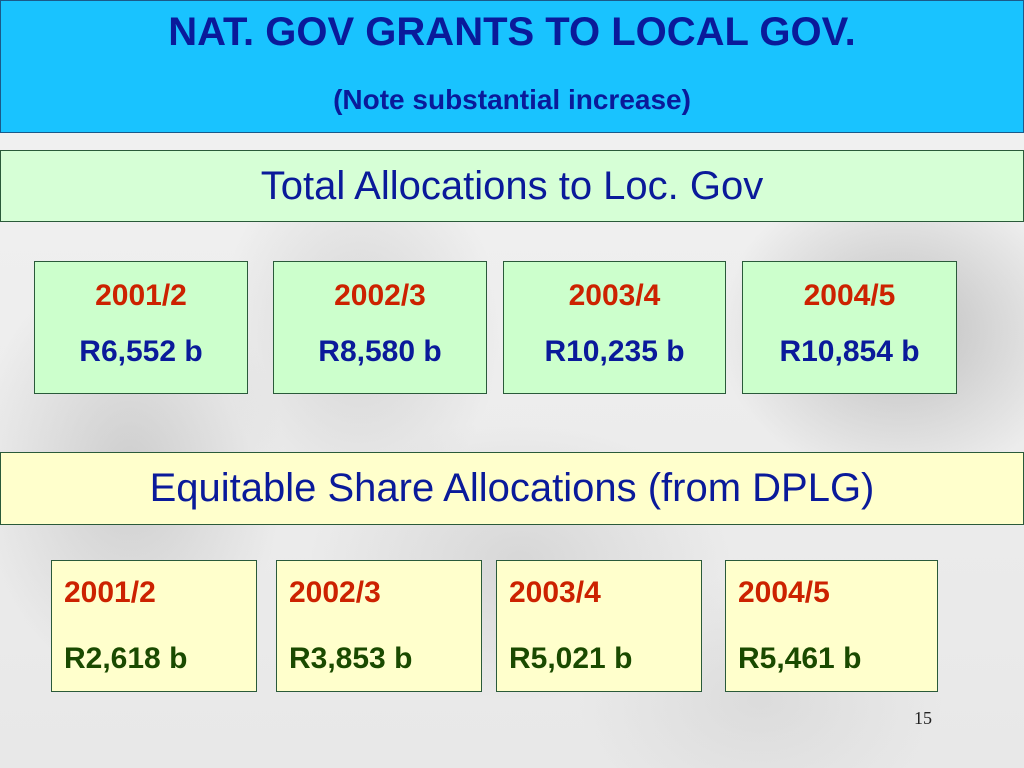 The width and height of the screenshot is (1024, 768). I want to click on card-amount: R3,853 b, so click(351, 658).